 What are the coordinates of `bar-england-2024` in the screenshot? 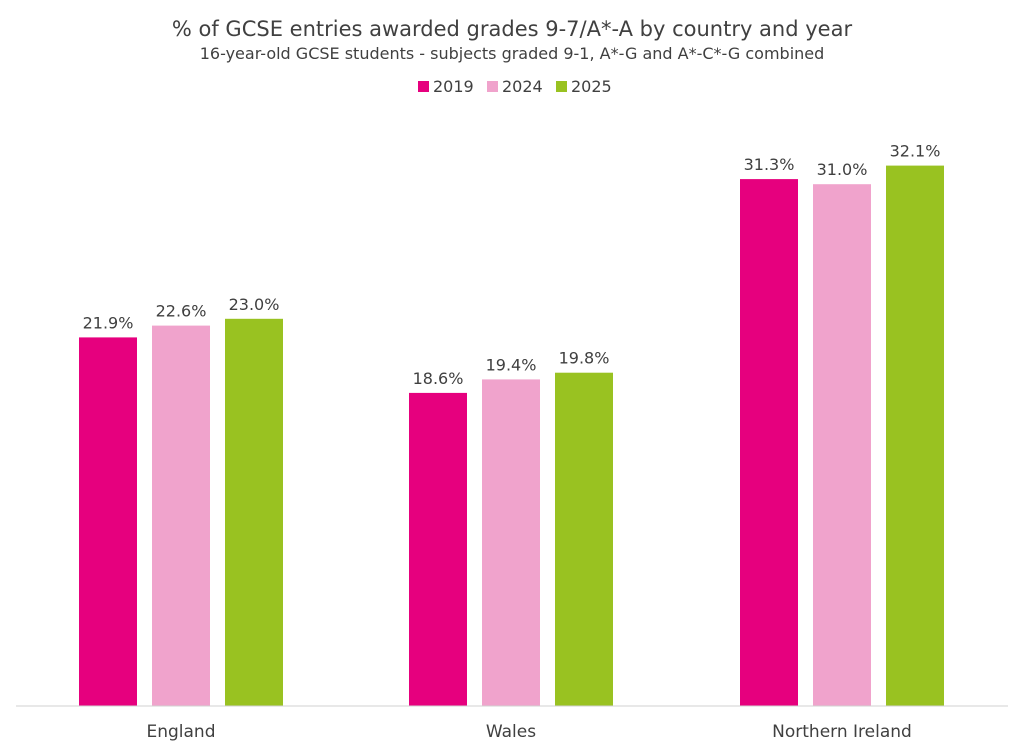 It's located at (181, 515).